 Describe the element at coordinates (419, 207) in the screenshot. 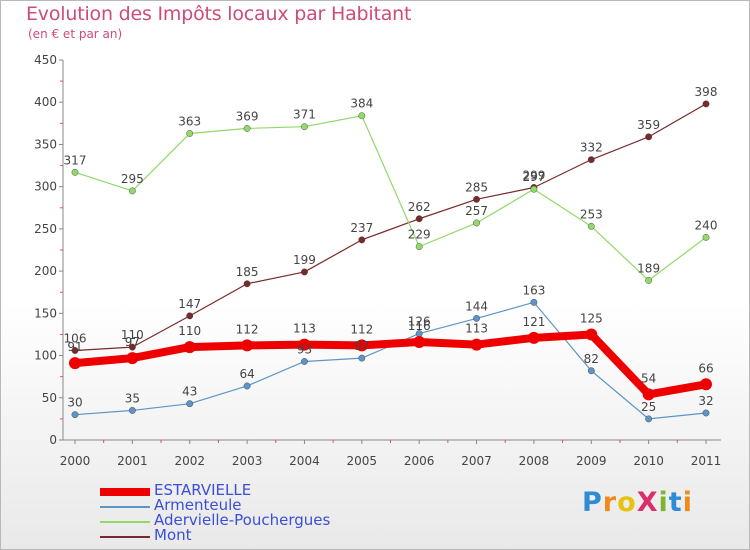

I see `data-label: 262` at that location.